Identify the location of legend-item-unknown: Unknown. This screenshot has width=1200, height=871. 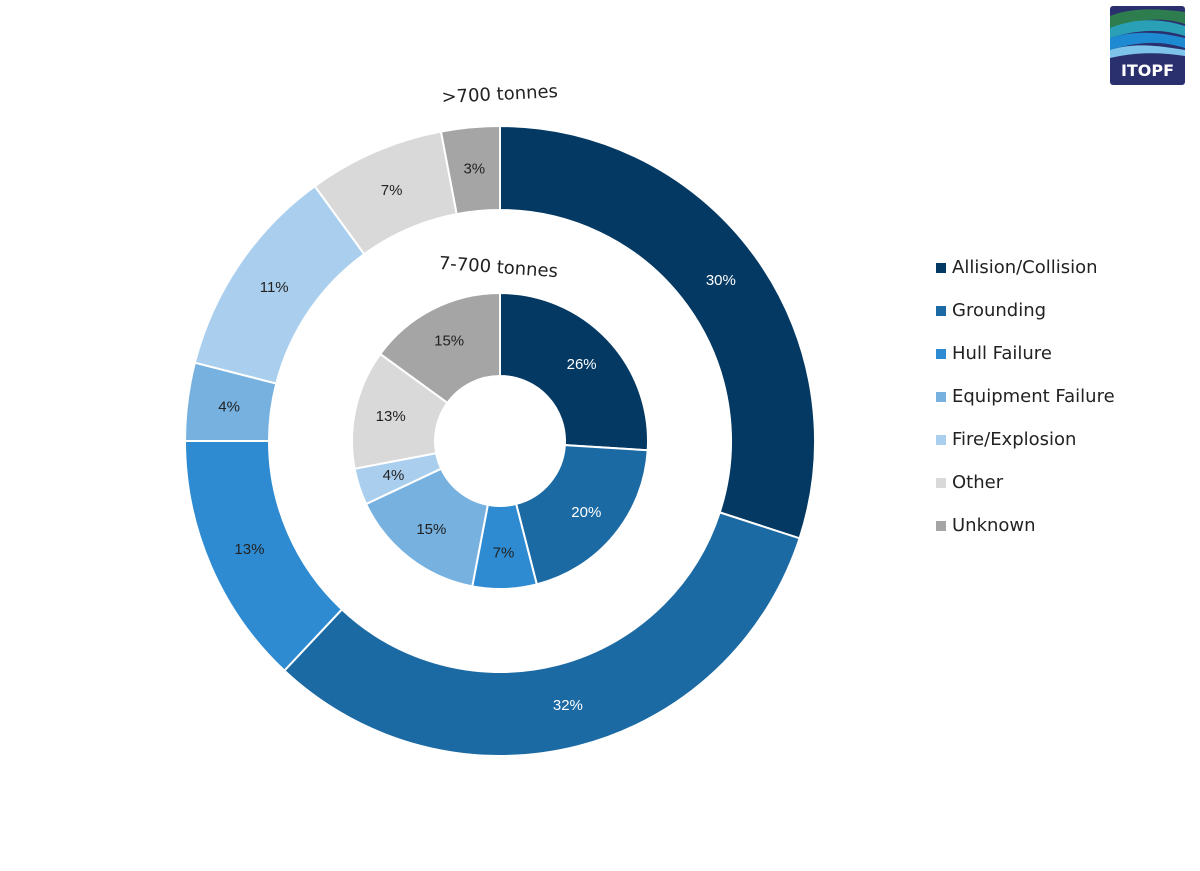
(1025, 525).